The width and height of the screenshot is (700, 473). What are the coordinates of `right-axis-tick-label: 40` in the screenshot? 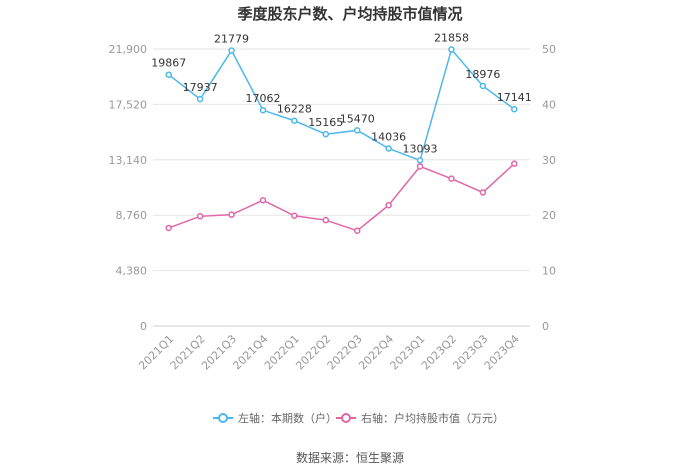 It's located at (549, 104).